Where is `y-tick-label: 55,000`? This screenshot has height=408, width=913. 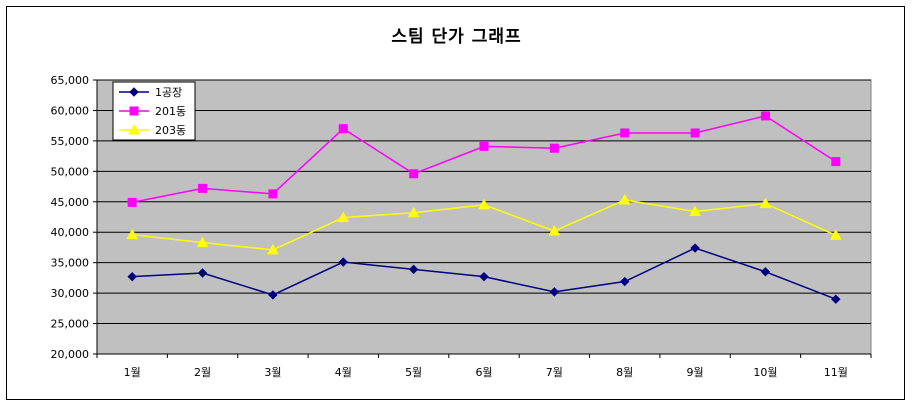
y-tick-label: 55,000 is located at coordinates (70, 141).